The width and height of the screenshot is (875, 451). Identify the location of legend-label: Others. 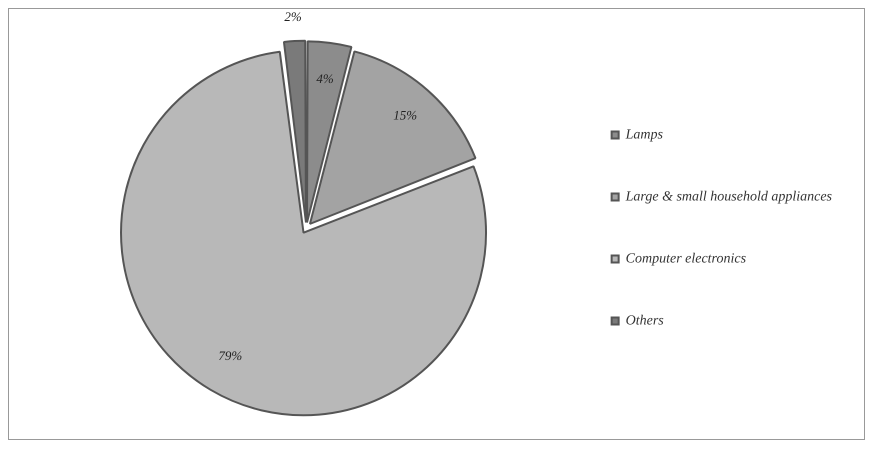
(645, 321).